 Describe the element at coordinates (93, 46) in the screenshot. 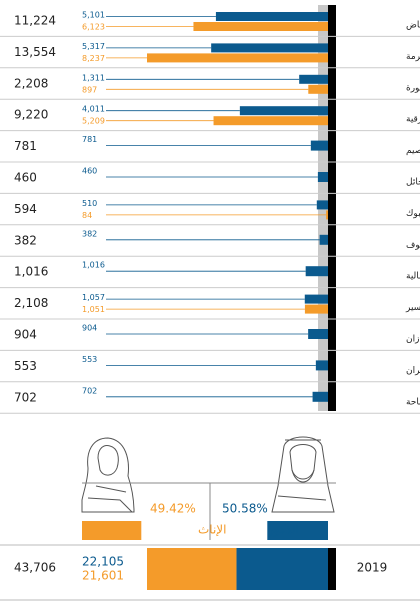

I see `value-label: 5,317` at that location.